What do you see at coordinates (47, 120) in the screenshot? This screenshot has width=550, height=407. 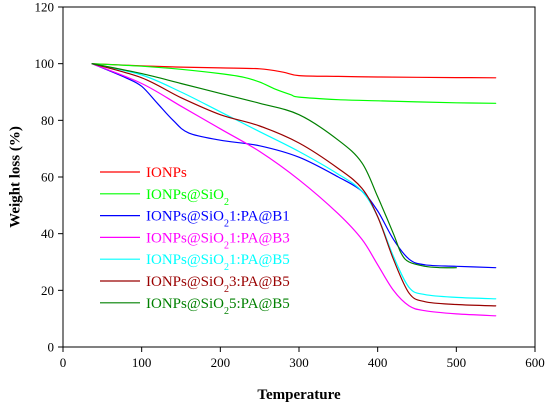 I see `y-tick-label: 80` at bounding box center [47, 120].